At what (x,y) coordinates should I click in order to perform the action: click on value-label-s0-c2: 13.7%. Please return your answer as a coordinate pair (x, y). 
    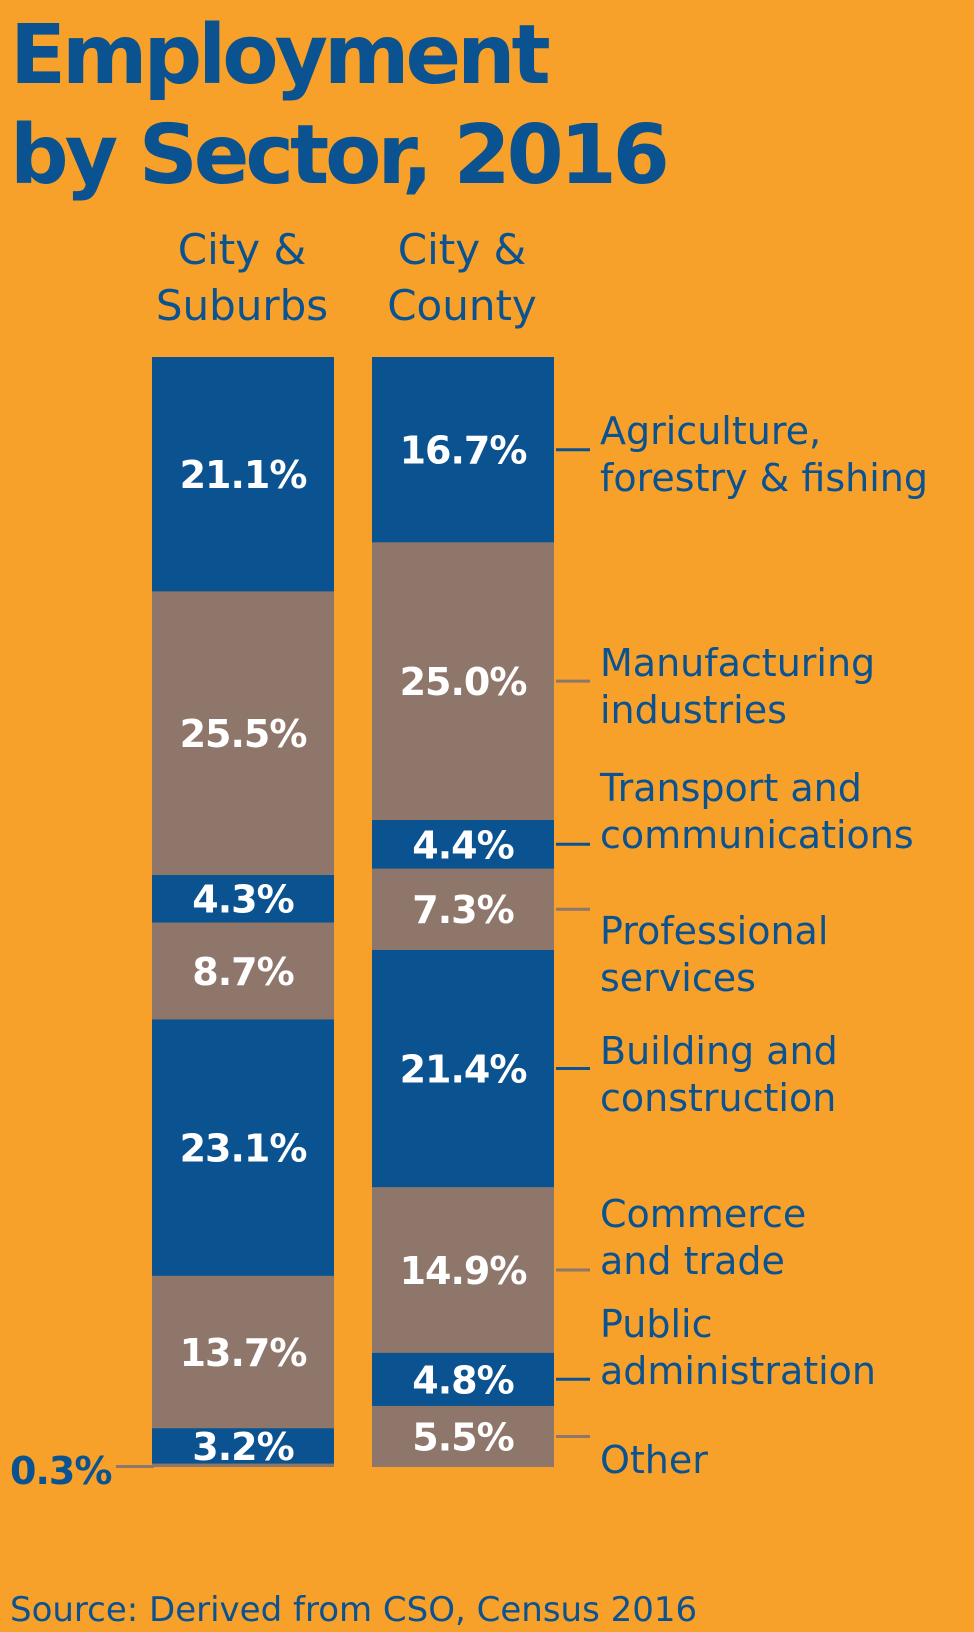
    Looking at the image, I should click on (243, 1353).